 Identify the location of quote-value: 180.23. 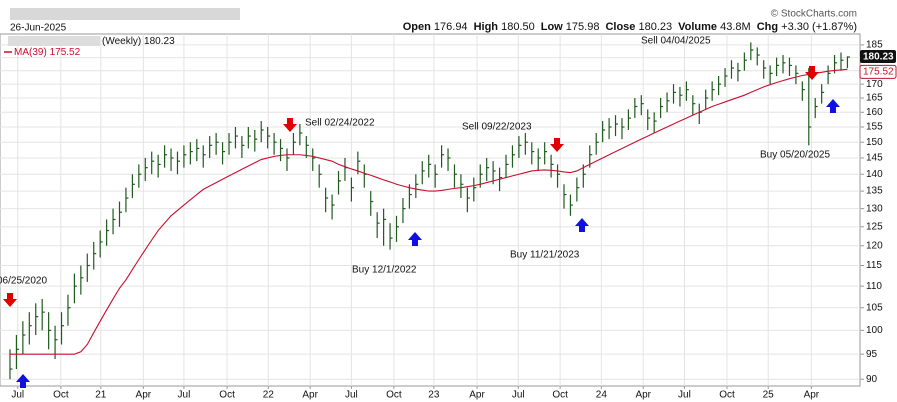
(655, 27).